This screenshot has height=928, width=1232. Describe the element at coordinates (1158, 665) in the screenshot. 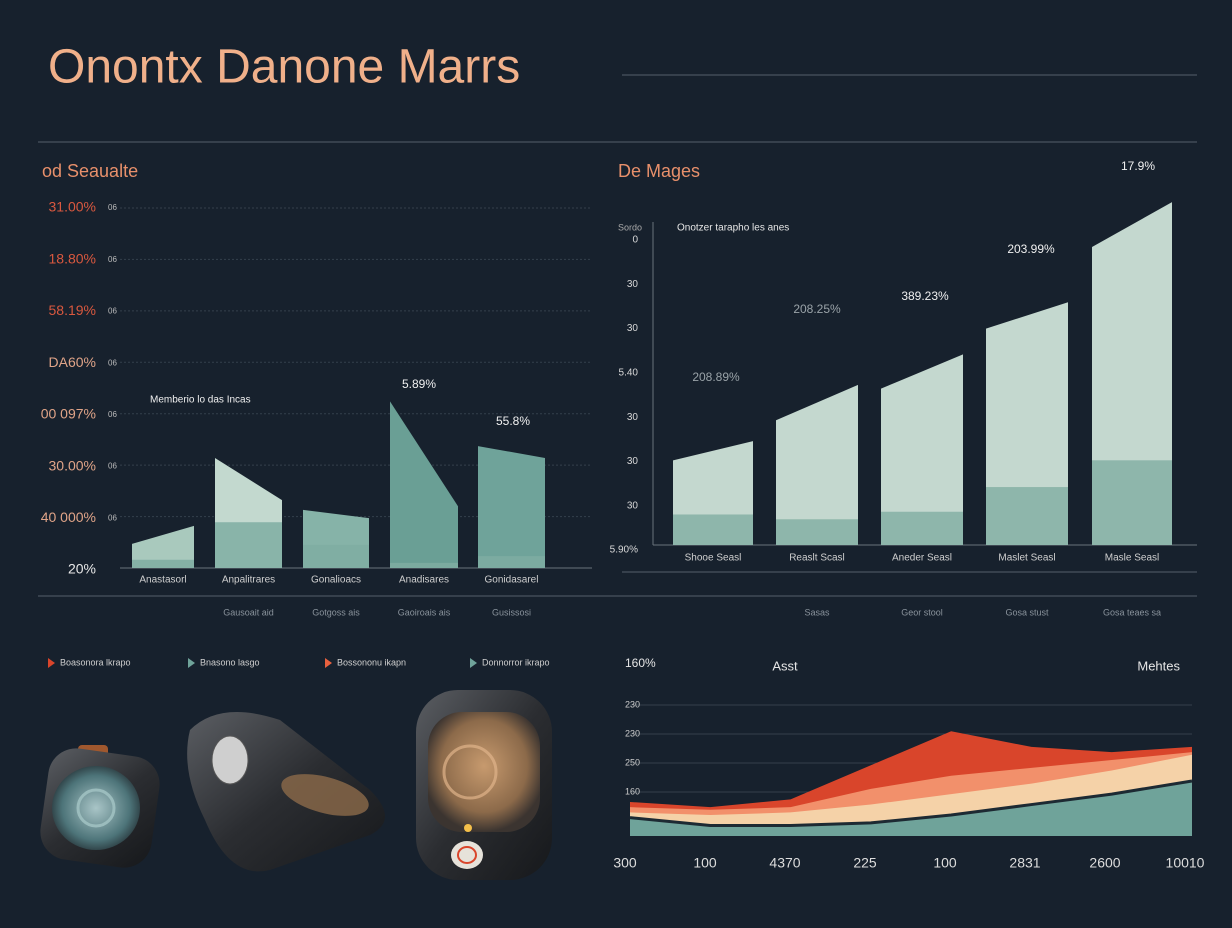

I see `chart-subtitle: Mehtes` at that location.